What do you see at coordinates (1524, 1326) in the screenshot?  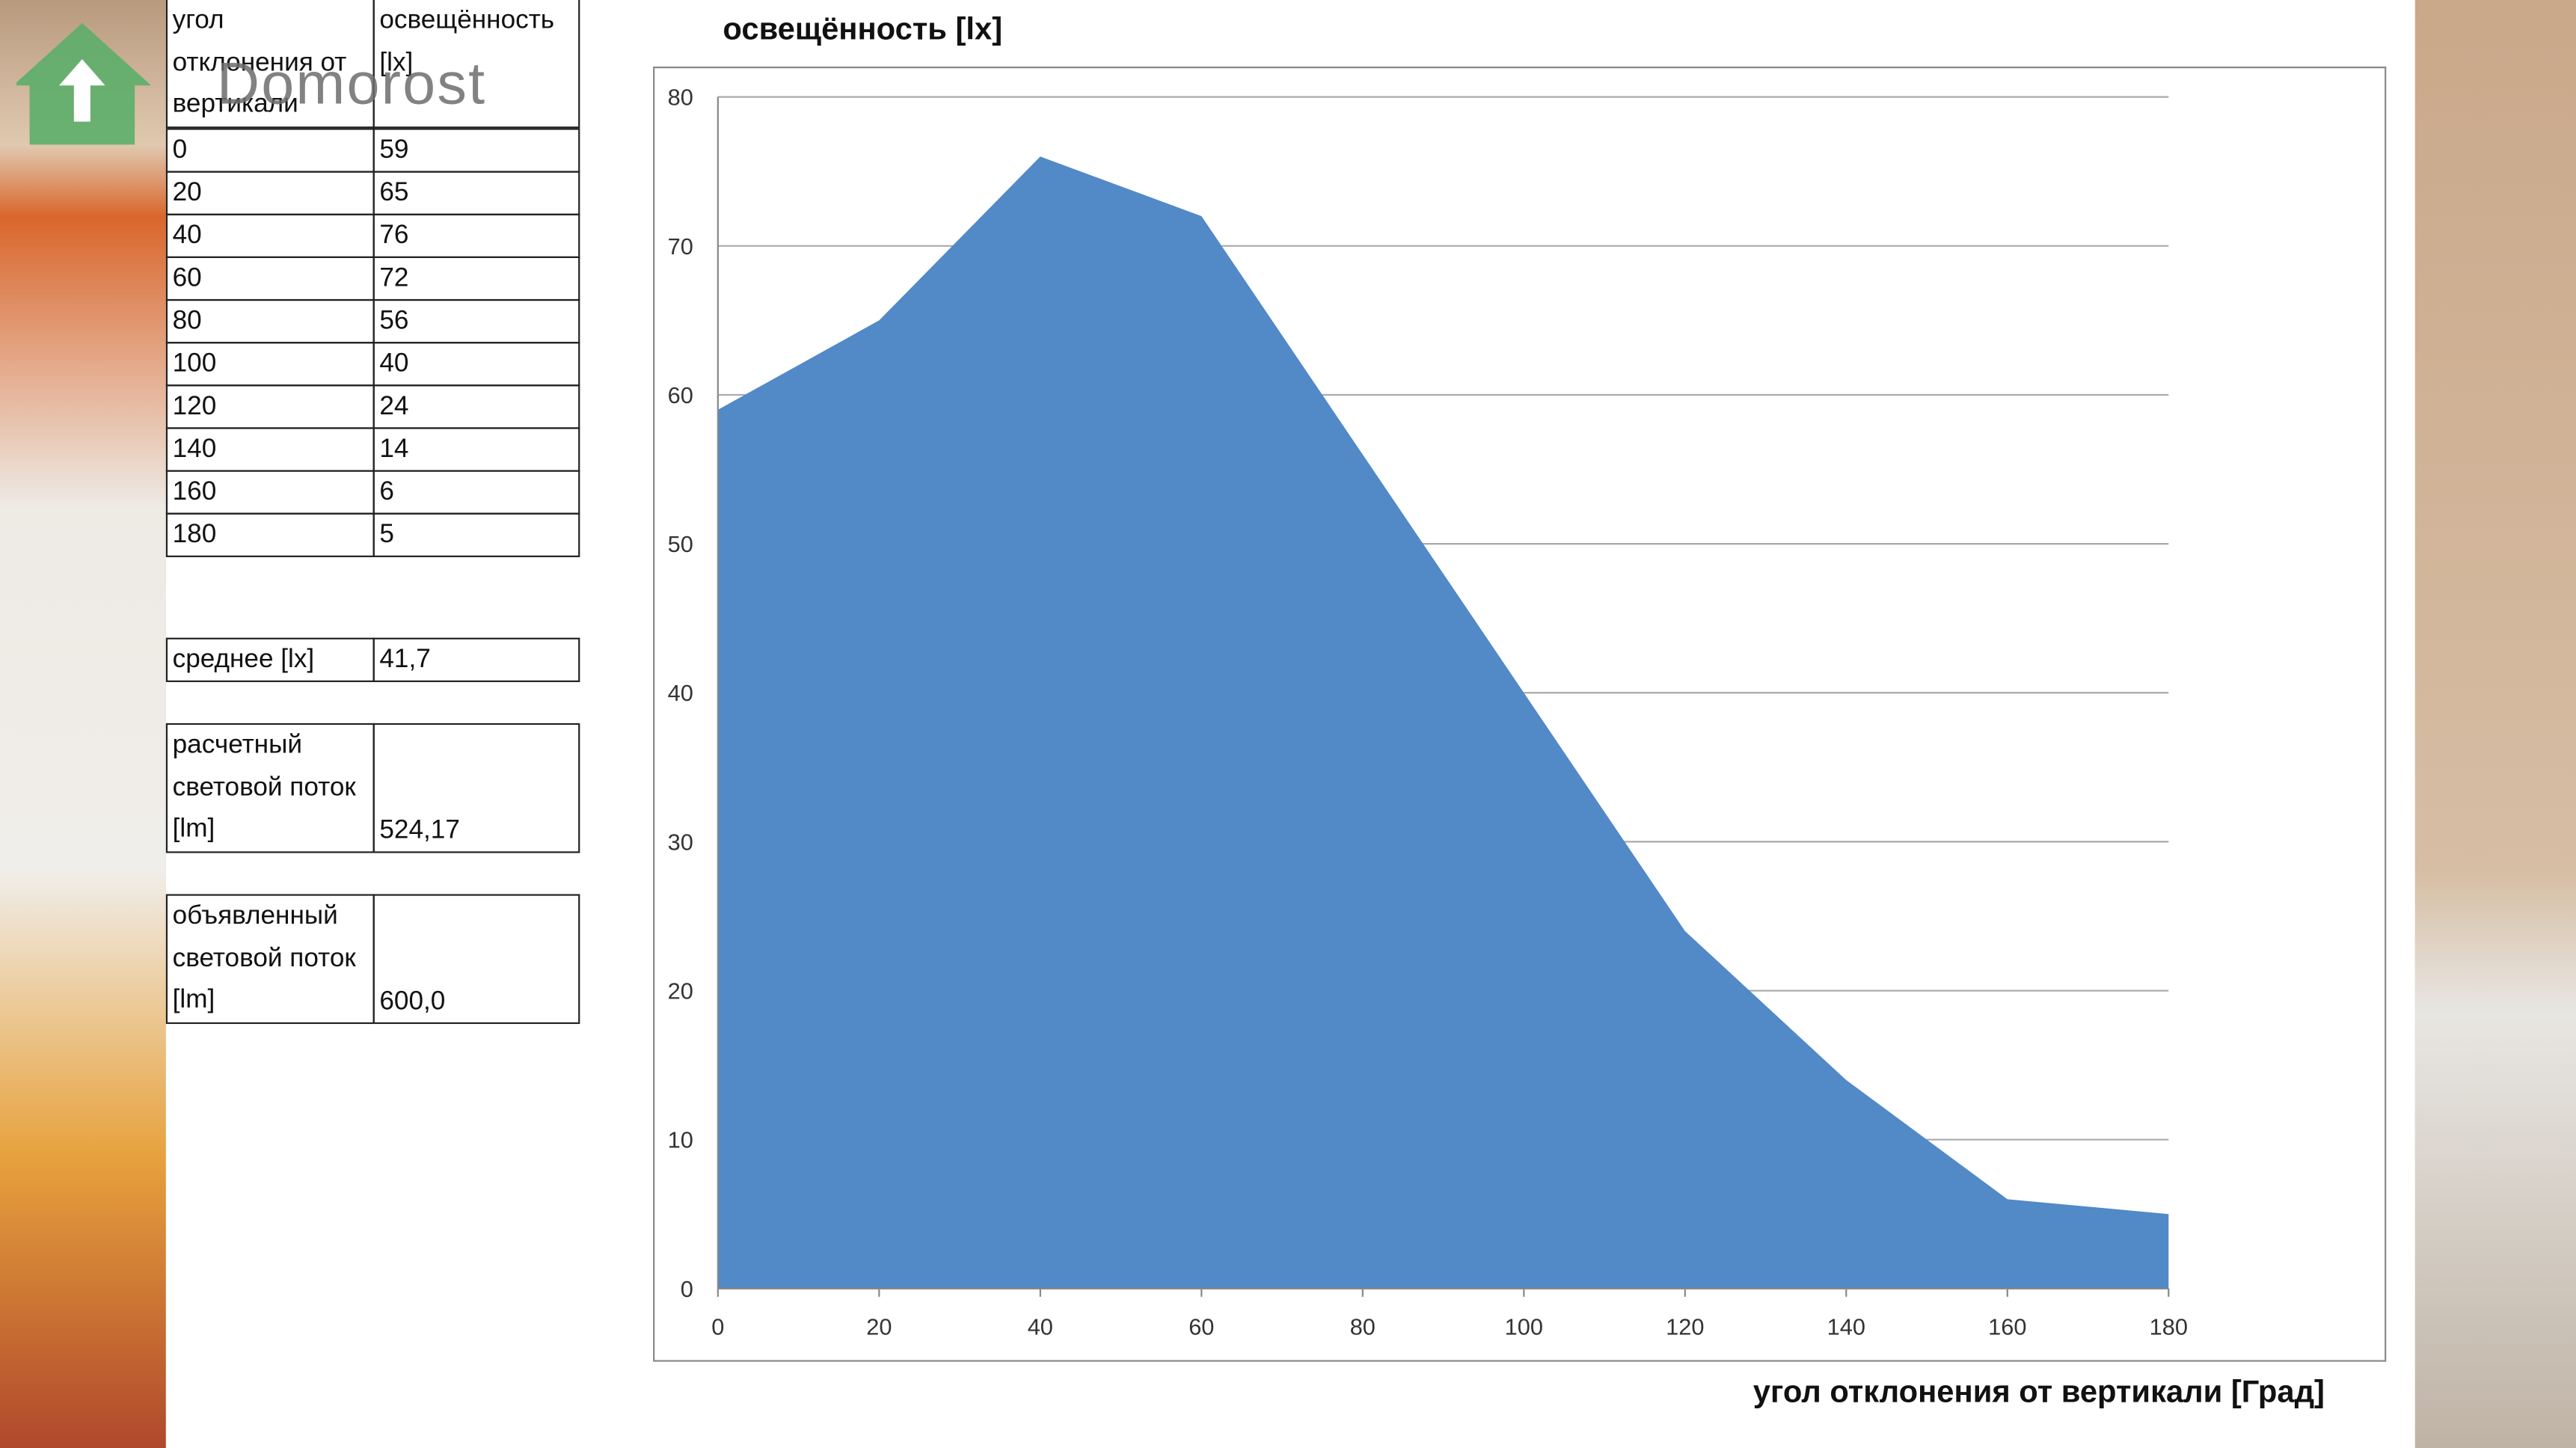 I see `x-tick-label: 100` at bounding box center [1524, 1326].